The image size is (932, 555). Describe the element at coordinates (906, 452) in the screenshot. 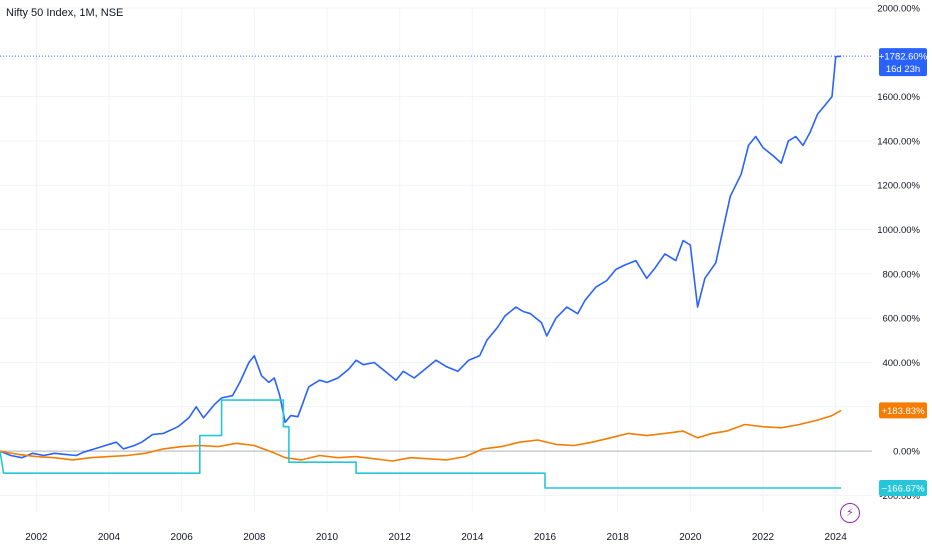

I see `y-tick-label: 0.00%` at that location.